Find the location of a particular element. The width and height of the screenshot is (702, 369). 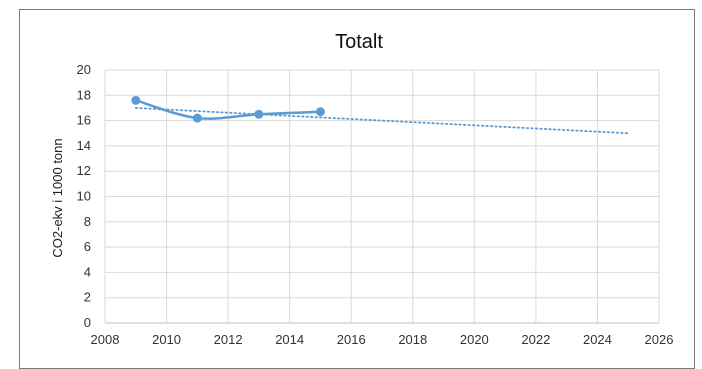

y-tick-label: 4 is located at coordinates (87, 271).